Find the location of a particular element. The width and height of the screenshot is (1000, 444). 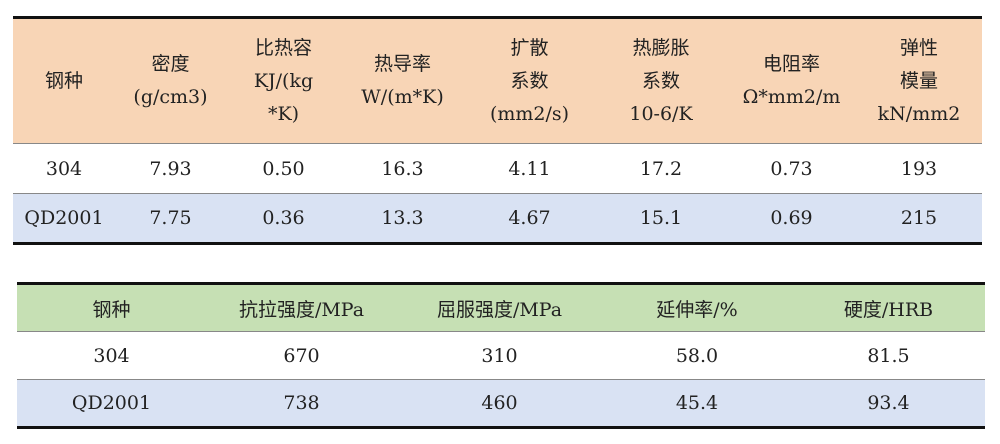

column-header: 热导率 W/(m*K) is located at coordinates (402, 81).